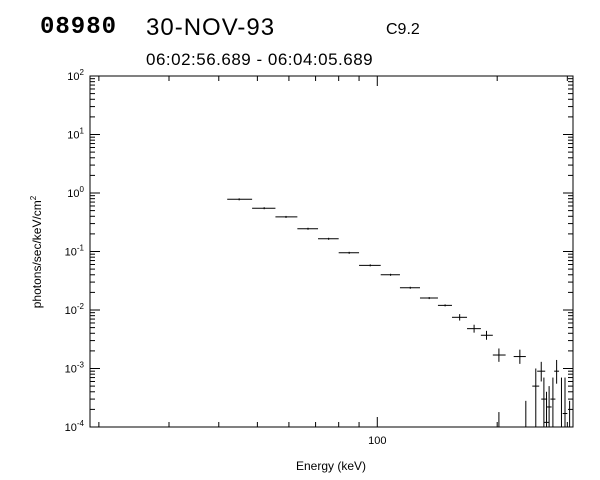 Image resolution: width=600 pixels, height=480 pixels. Describe the element at coordinates (75, 309) in the screenshot. I see `y-tick-label: 10⁻²` at that location.